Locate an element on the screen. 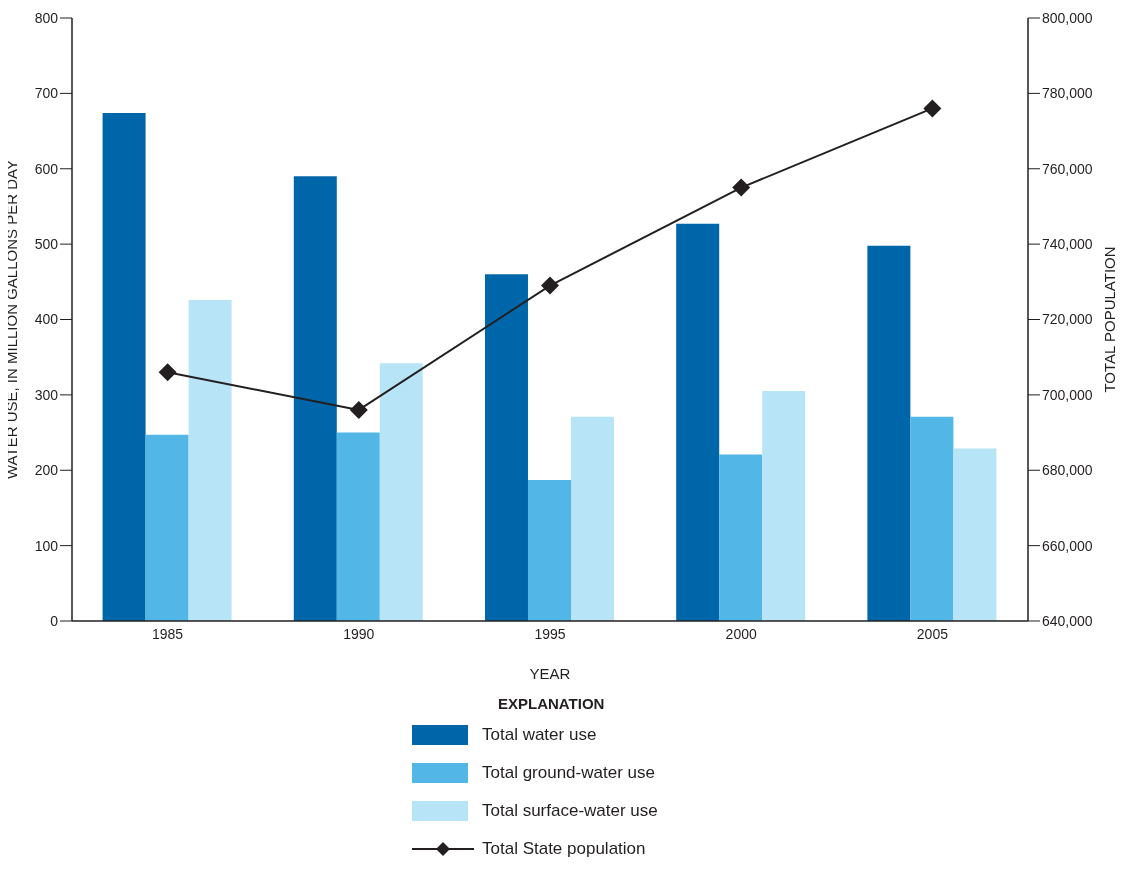  y2-tick-label: 640,000 is located at coordinates (1067, 620).